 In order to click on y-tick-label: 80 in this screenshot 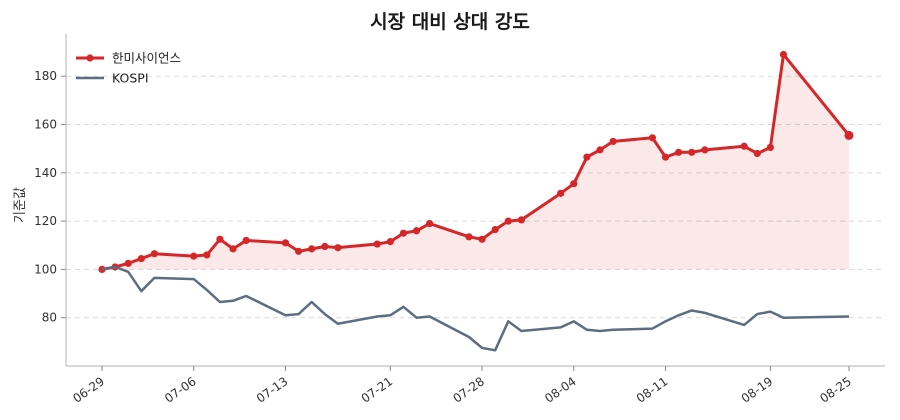, I will do `click(49, 318)`.